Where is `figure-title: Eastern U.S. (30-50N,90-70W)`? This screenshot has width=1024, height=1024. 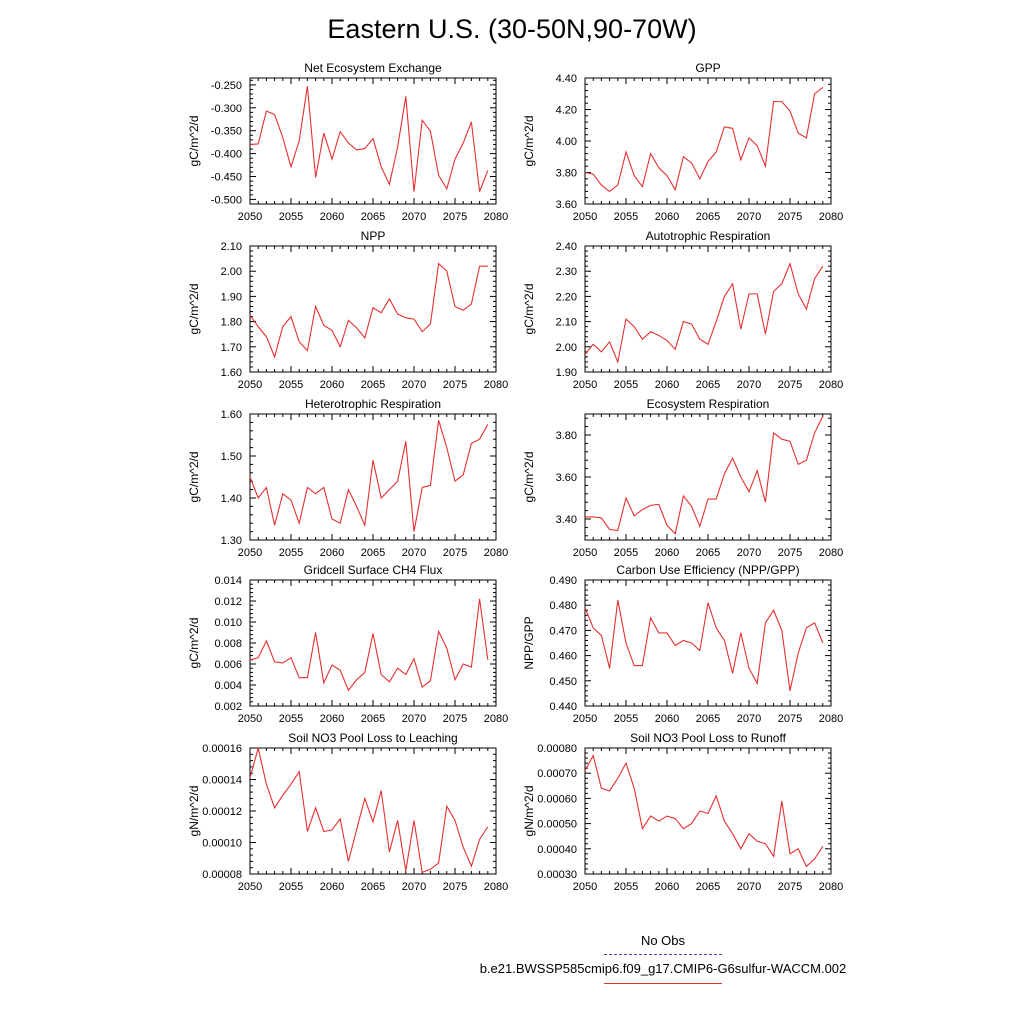
figure-title: Eastern U.S. (30-50N,90-70W) is located at coordinates (512, 29).